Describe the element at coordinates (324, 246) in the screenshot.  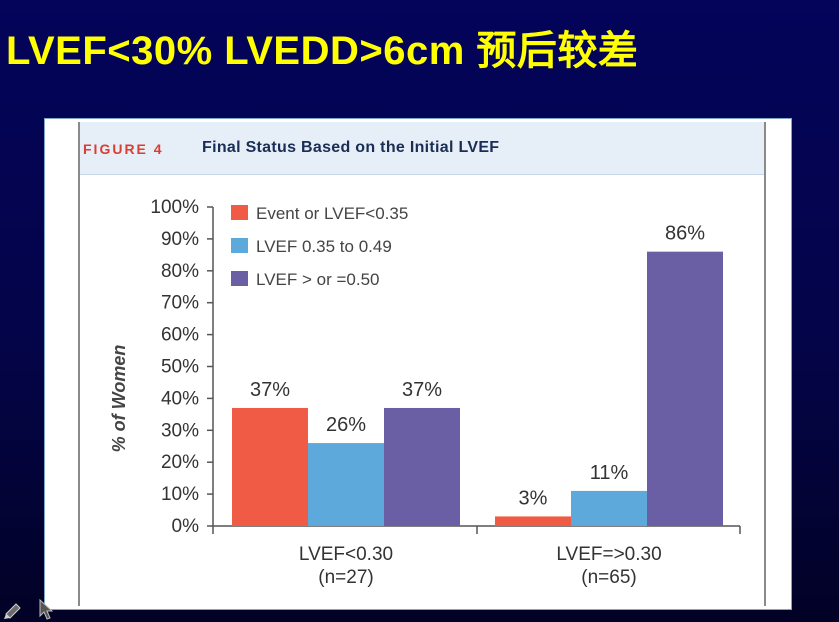
I see `legend-label: LVEF 0.35 to 0.49` at that location.